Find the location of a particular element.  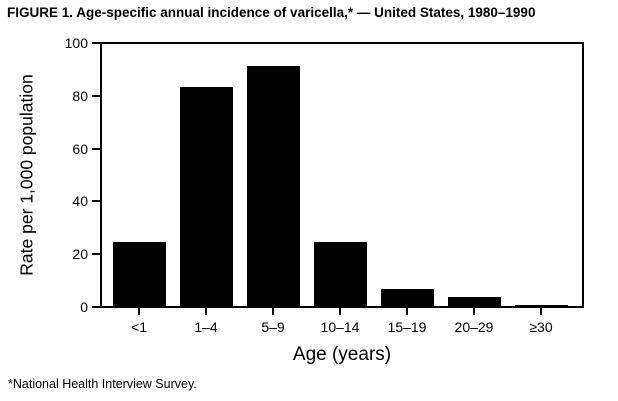

y-tick-label: 80 is located at coordinates (80, 96).